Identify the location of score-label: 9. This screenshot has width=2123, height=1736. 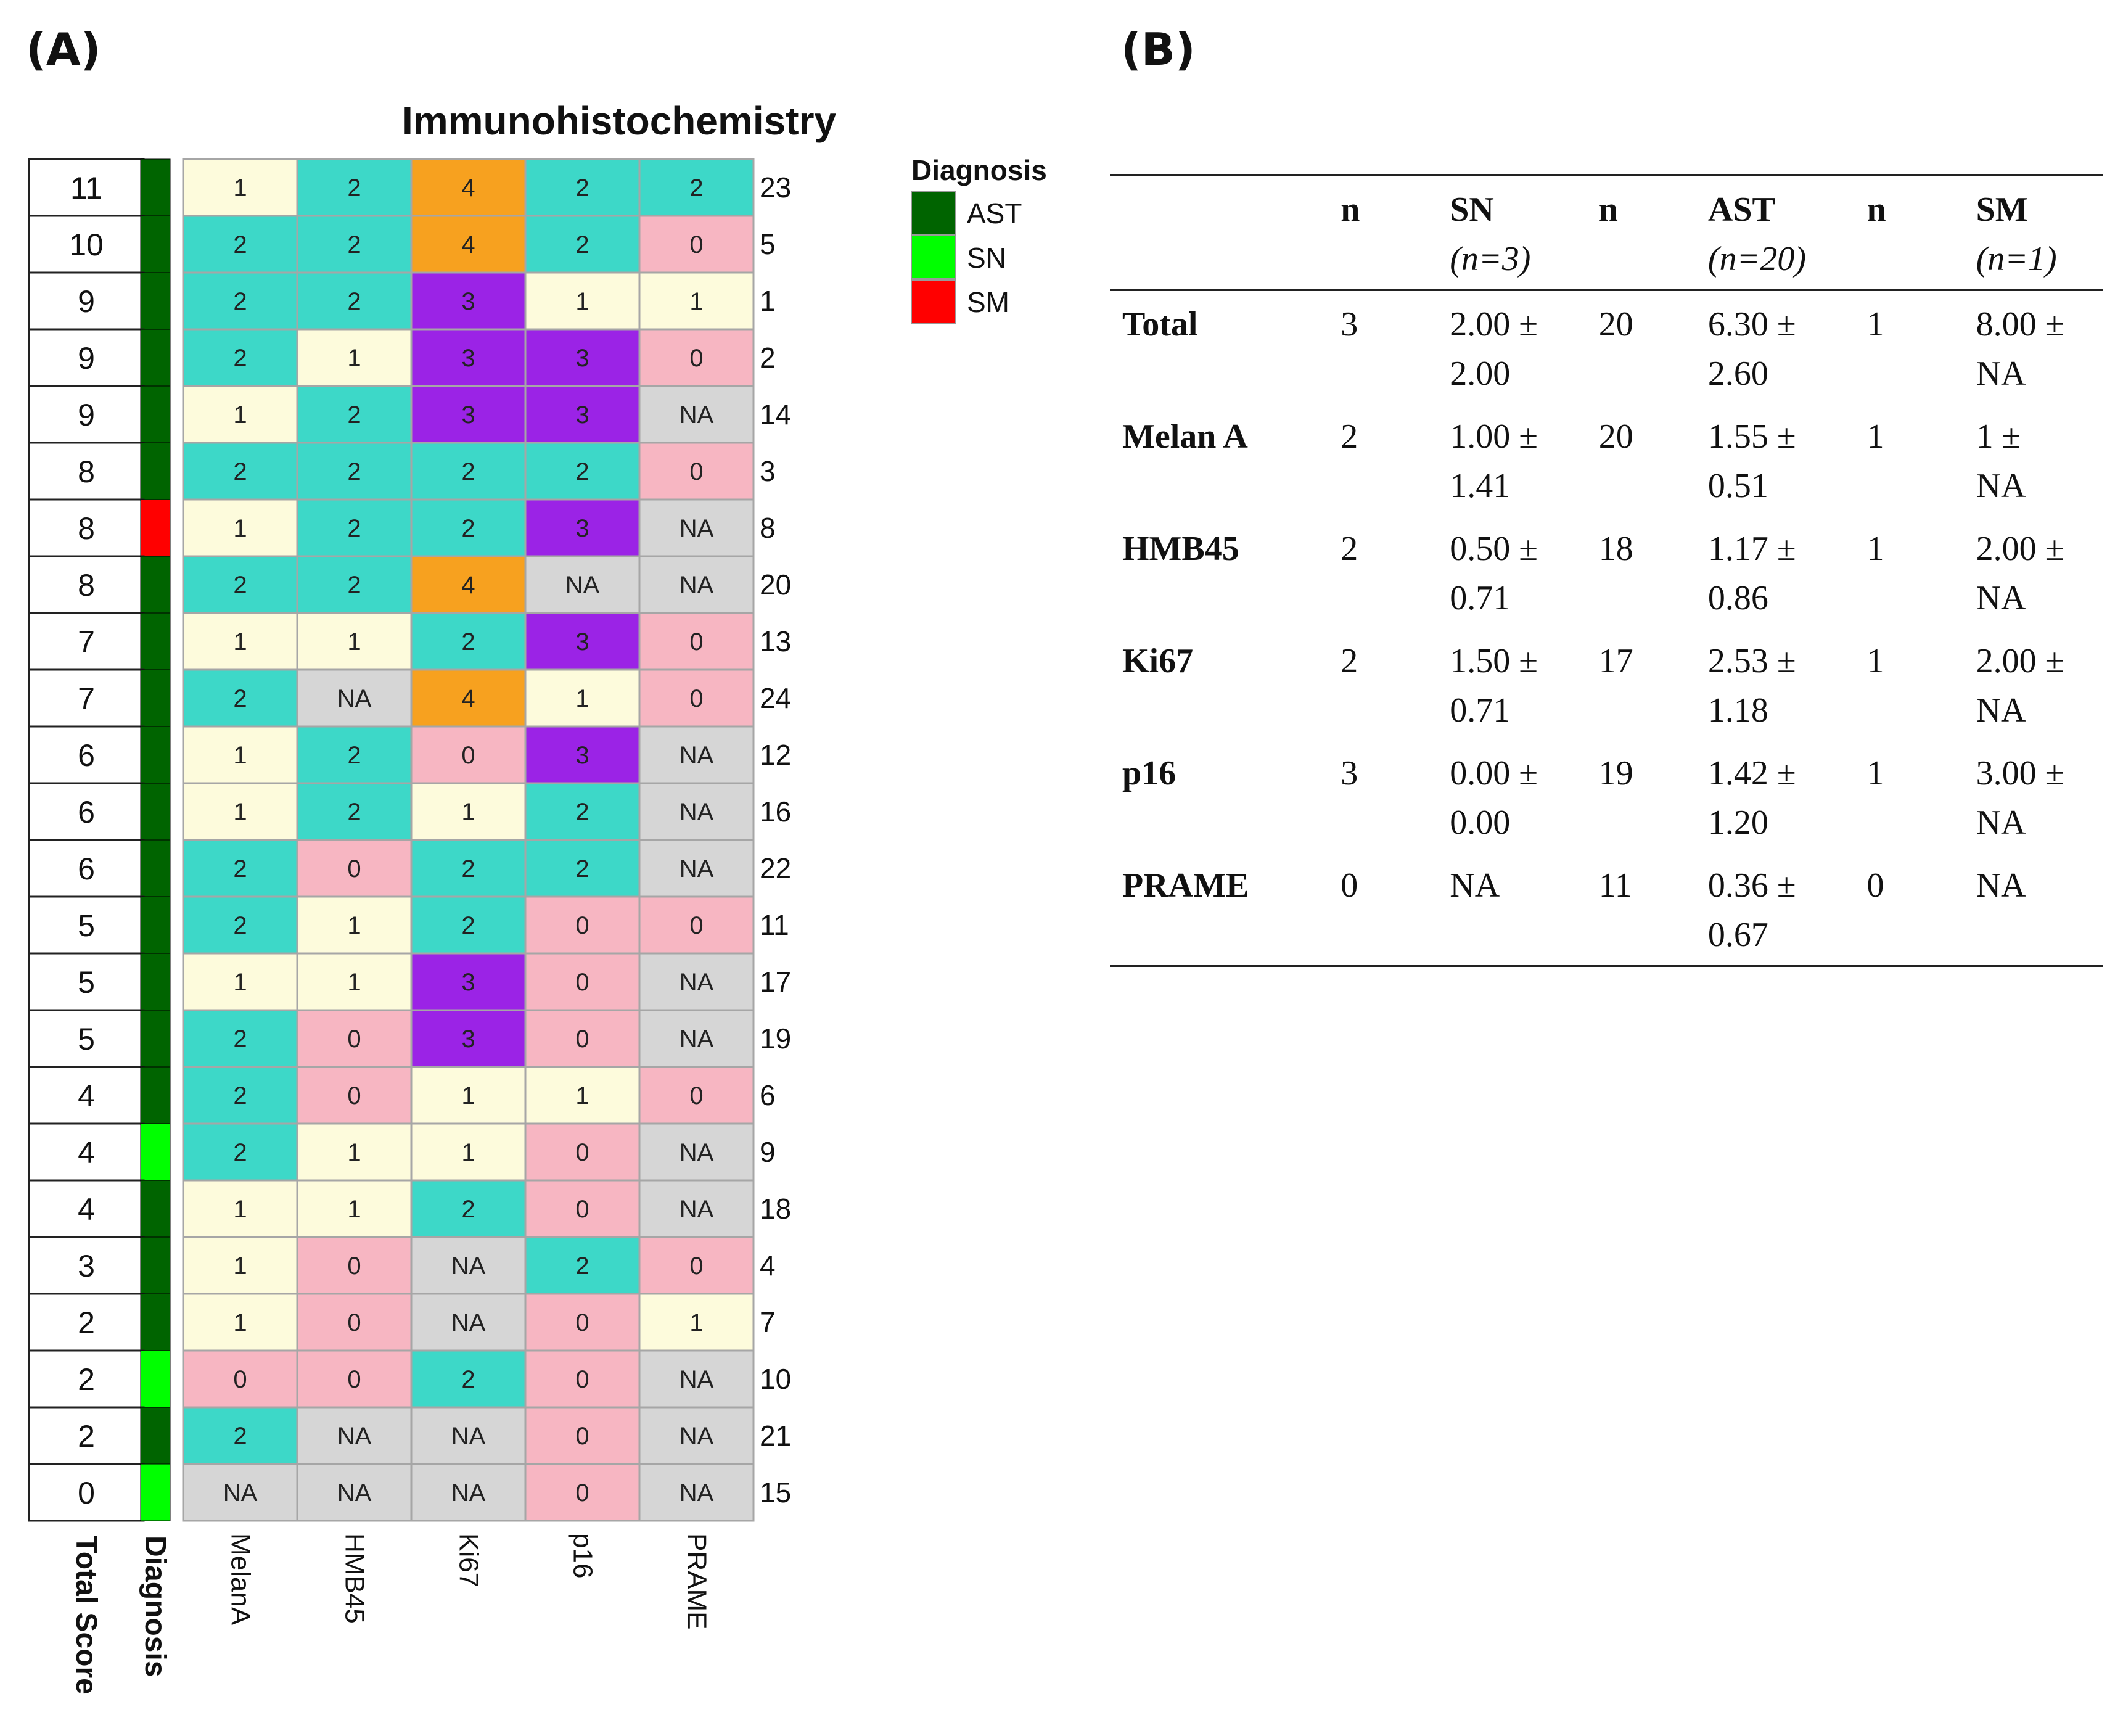
(86, 415).